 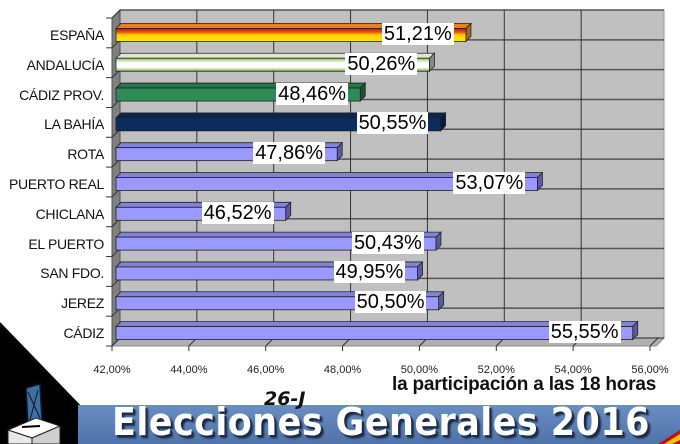 I want to click on x-tick-label: 50,00%, so click(x=419, y=370).